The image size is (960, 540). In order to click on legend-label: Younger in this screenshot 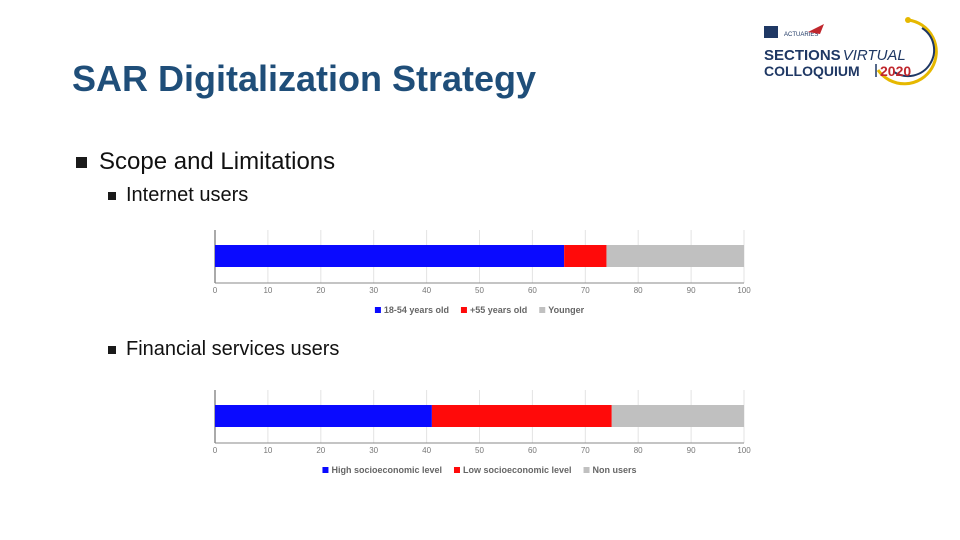, I will do `click(566, 310)`.